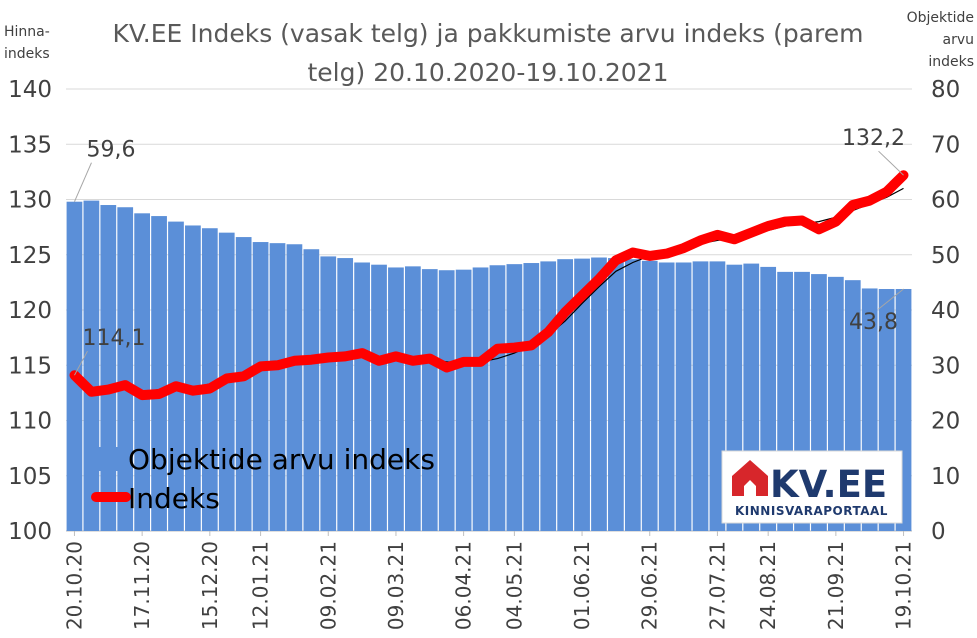 Image resolution: width=977 pixels, height=638 pixels. I want to click on legend-label-line: Indeks, so click(174, 498).